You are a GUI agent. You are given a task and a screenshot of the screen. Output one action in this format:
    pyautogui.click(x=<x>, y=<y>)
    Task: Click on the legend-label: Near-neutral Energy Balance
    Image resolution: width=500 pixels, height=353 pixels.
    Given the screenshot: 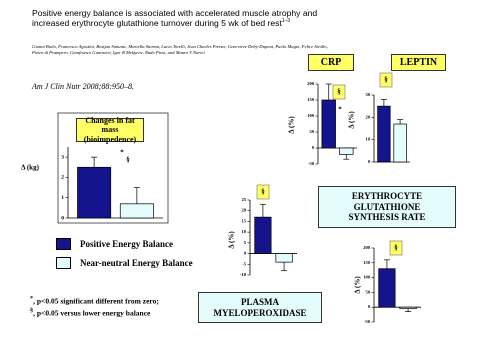 What is the action you would take?
    pyautogui.click(x=136, y=263)
    